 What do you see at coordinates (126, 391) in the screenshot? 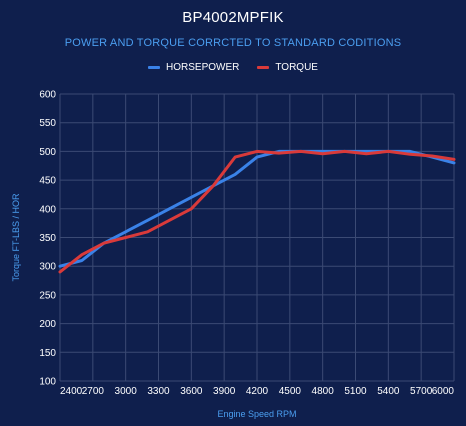
I see `x-tick-label: 3000` at bounding box center [126, 391].